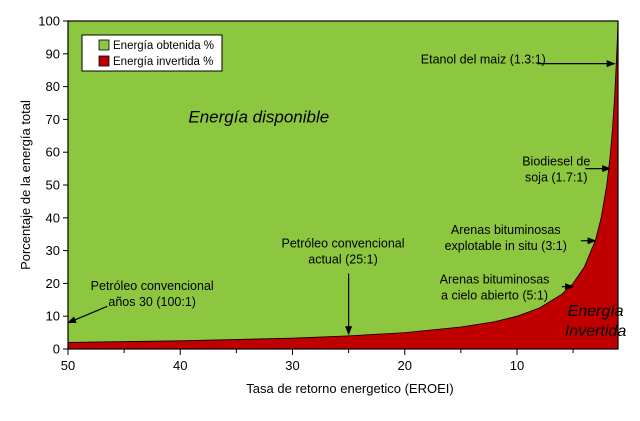 The height and width of the screenshot is (421, 640). I want to click on region-label-invertida: Energía, so click(596, 311).